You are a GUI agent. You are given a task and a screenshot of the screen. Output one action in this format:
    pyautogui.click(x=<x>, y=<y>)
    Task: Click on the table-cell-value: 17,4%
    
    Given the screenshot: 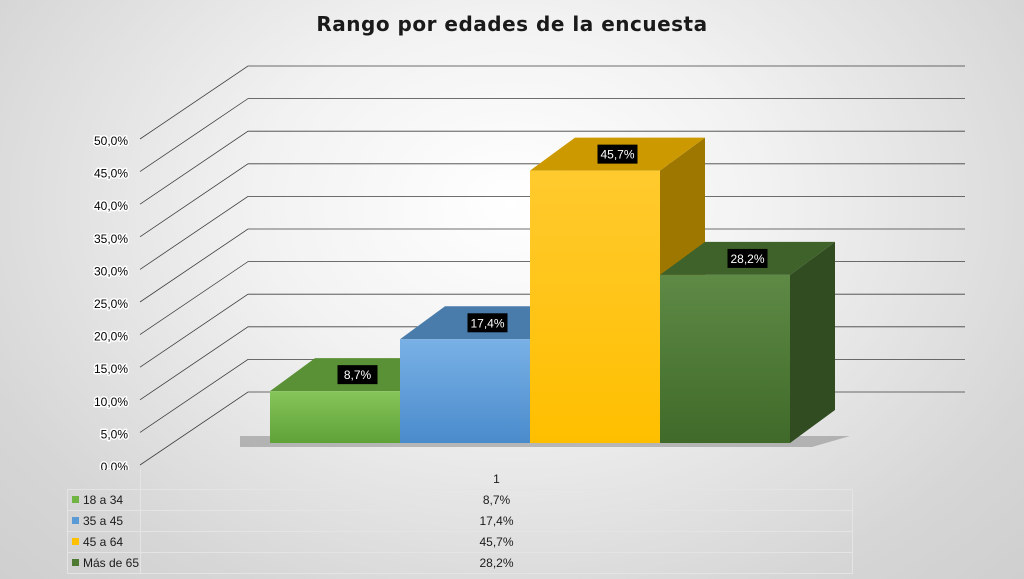 What is the action you would take?
    pyautogui.click(x=496, y=521)
    